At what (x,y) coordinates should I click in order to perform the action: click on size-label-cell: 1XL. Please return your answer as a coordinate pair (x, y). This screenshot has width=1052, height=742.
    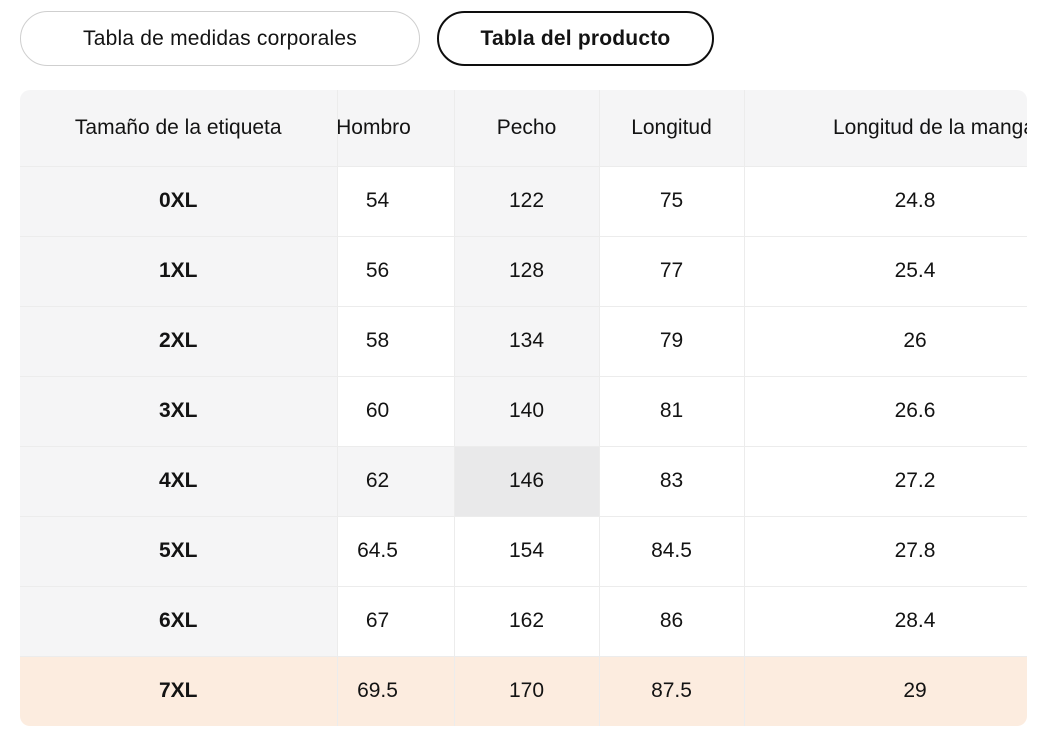
    Looking at the image, I should click on (179, 271).